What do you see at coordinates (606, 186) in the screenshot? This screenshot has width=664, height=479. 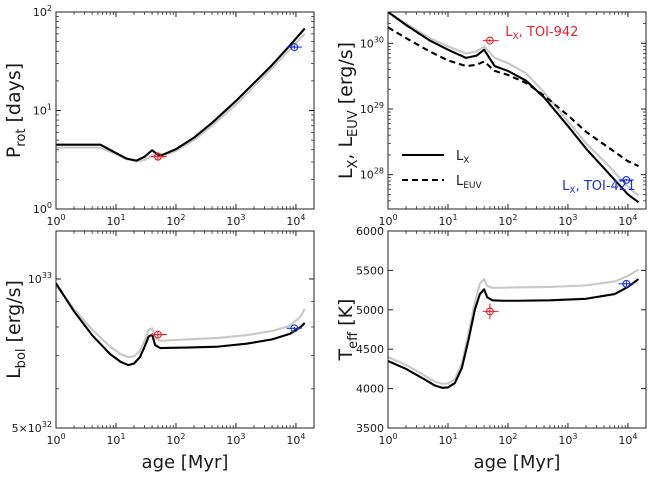 I see `annotation-tail: , TOI-421` at bounding box center [606, 186].